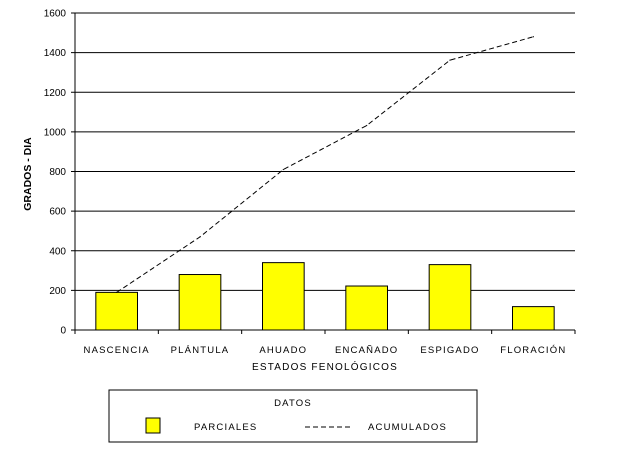 The image size is (632, 449). I want to click on legend-label-parciales: PARCIALES, so click(225, 427).